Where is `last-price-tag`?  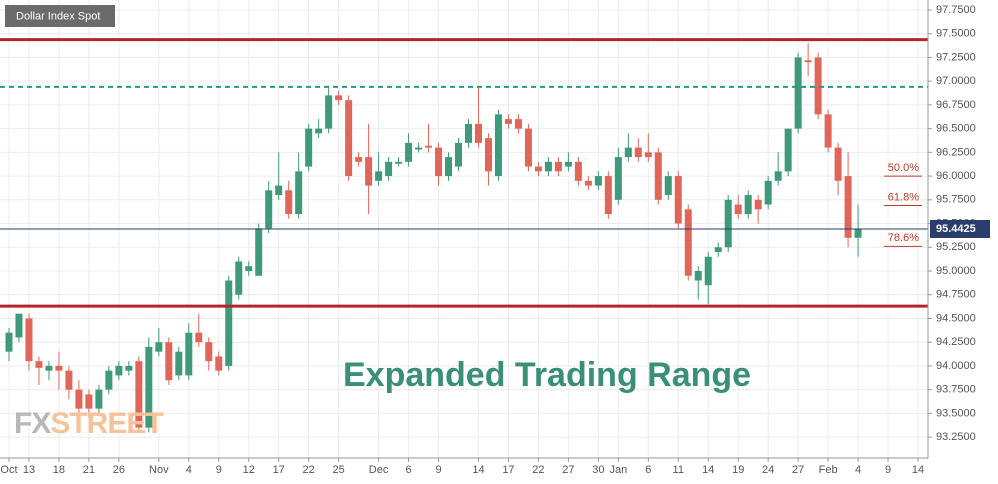
last-price-tag is located at coordinates (960, 229).